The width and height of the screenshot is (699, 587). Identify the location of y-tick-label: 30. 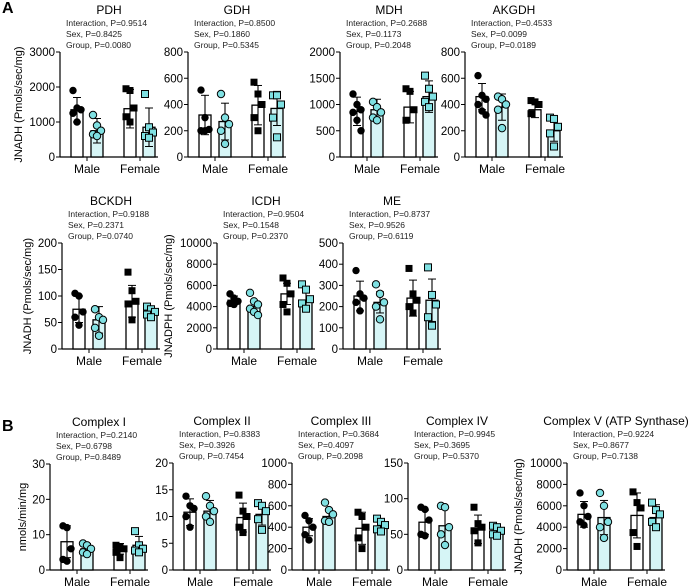
(38, 465).